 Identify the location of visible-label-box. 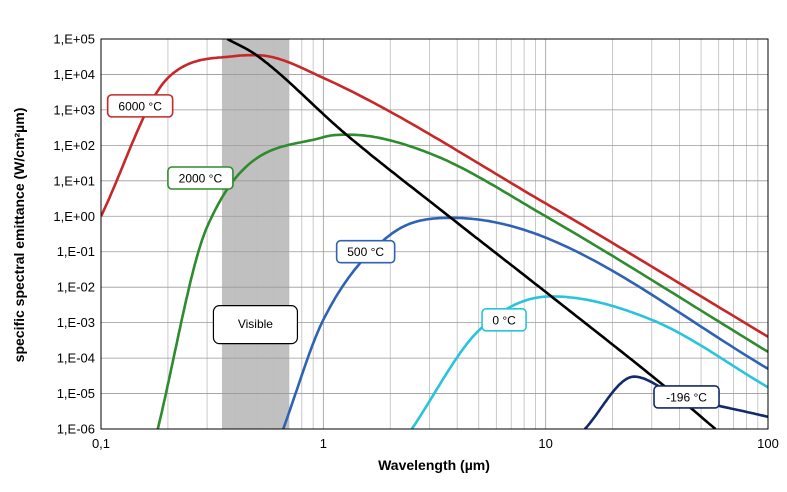
(255, 325).